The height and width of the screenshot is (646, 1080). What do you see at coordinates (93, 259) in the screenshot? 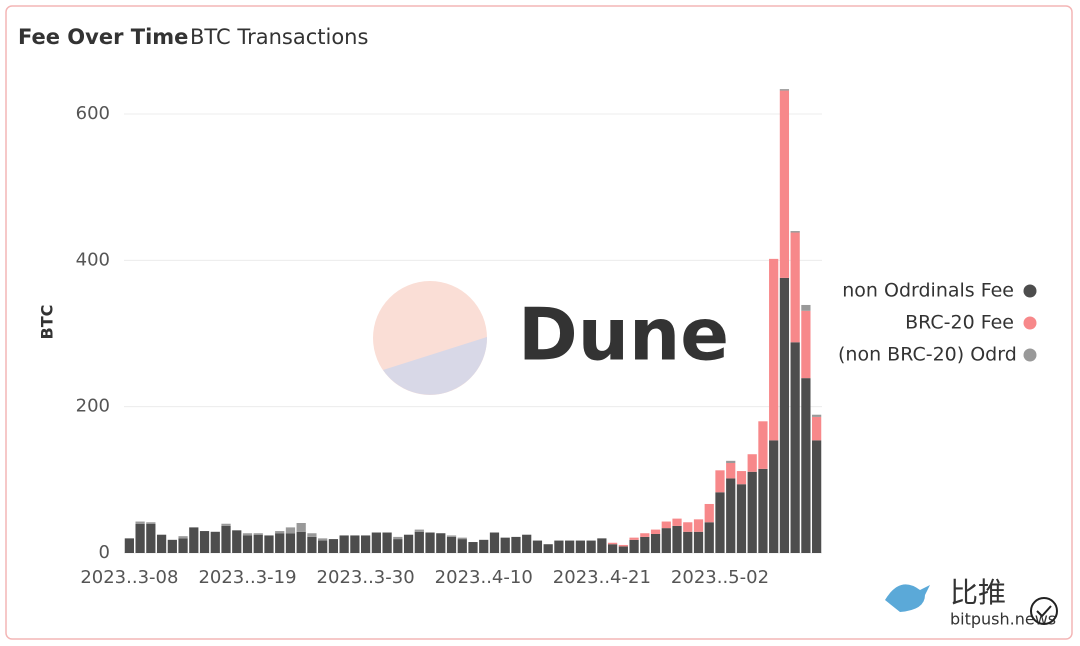
I see `y-tick-label: 400` at bounding box center [93, 259].